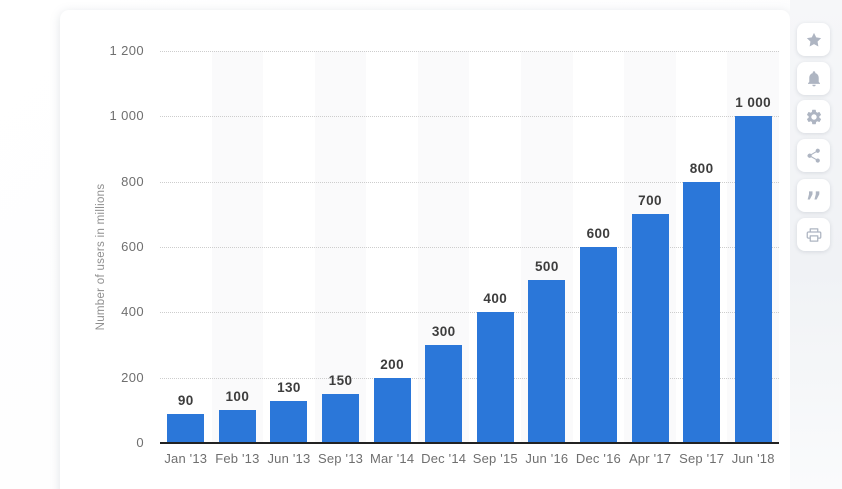  What do you see at coordinates (340, 458) in the screenshot?
I see `x-tick-label: Sep '13` at bounding box center [340, 458].